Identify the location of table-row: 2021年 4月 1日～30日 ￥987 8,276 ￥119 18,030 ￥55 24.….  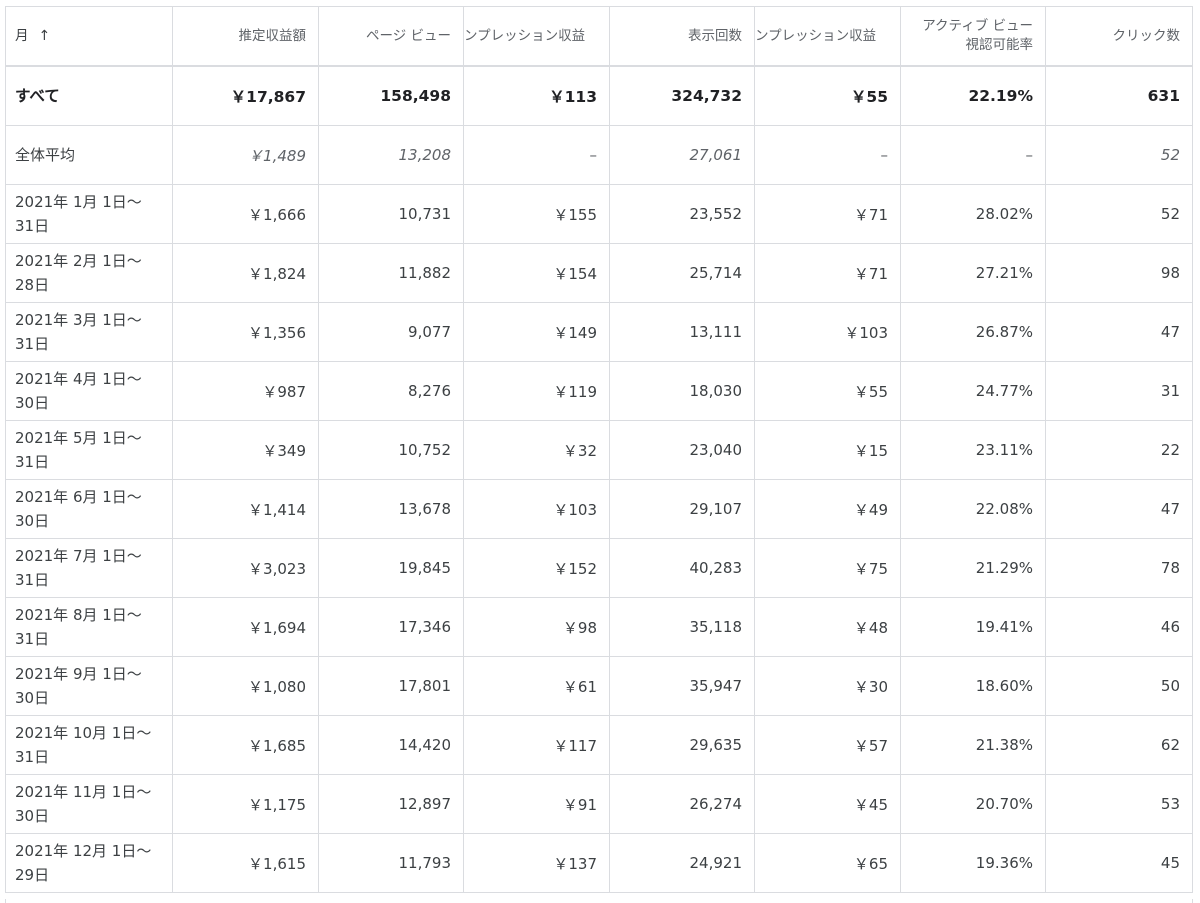
(599, 391).